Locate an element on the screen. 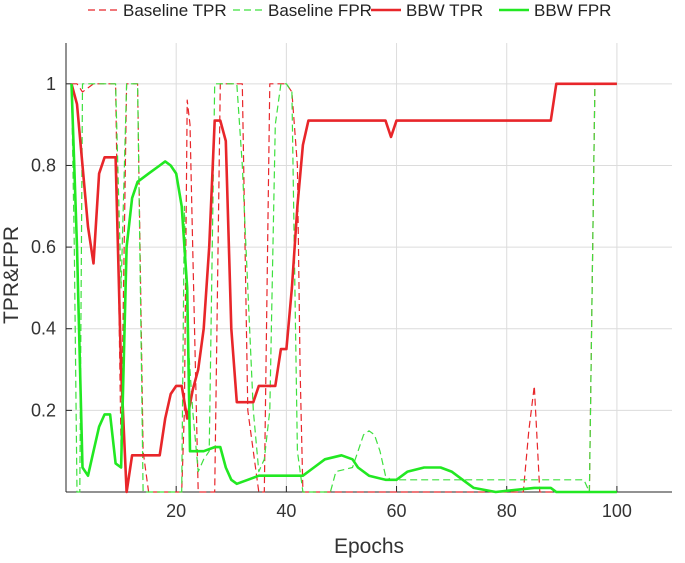  x-tick-label: 40 is located at coordinates (286, 511).